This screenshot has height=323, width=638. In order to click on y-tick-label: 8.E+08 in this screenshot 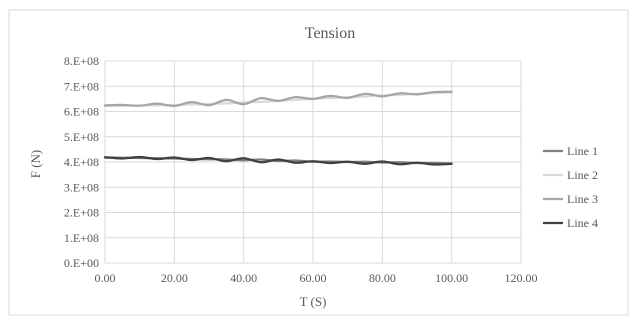, I will do `click(81, 61)`.